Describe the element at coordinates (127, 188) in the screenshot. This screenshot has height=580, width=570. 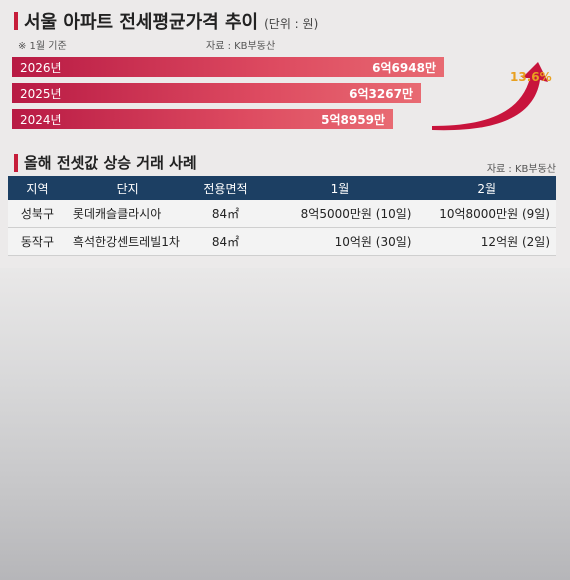
I see `header-complex: 단지` at that location.